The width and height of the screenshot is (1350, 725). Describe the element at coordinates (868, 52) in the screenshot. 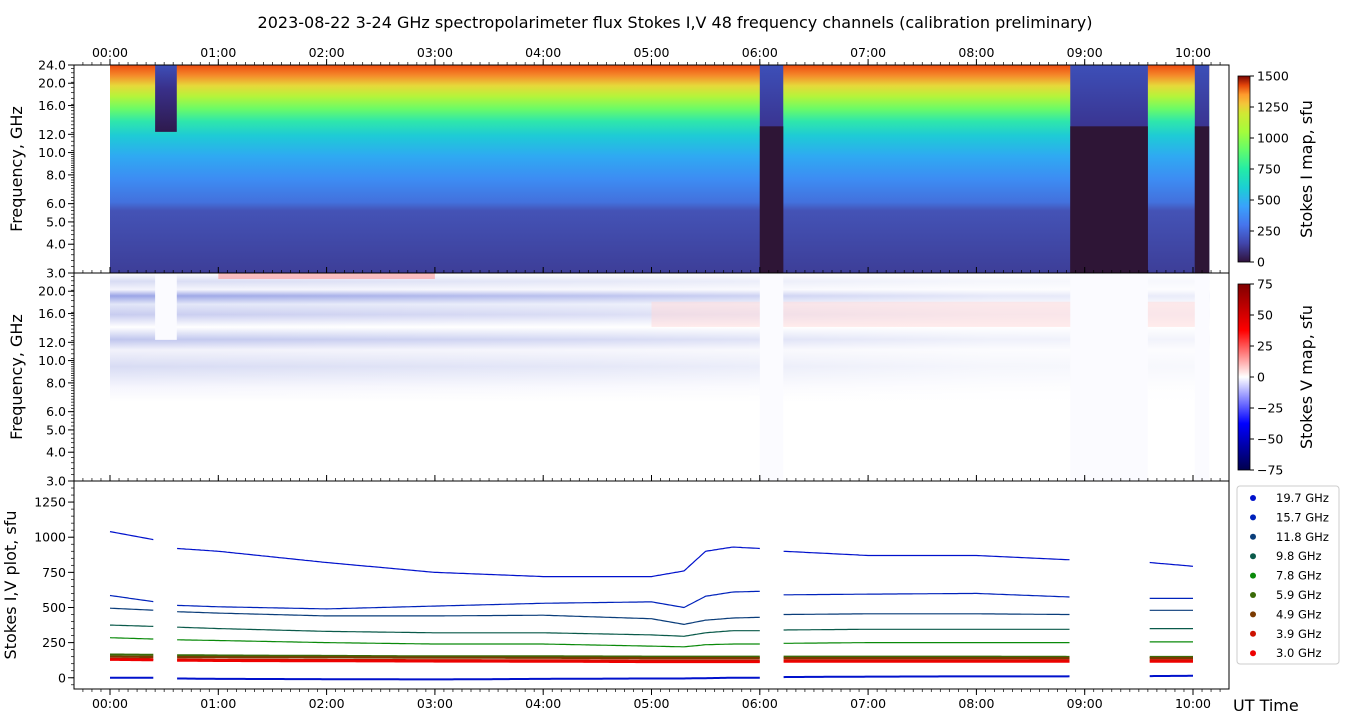

I see `top-time-tick-label: 07:00` at that location.